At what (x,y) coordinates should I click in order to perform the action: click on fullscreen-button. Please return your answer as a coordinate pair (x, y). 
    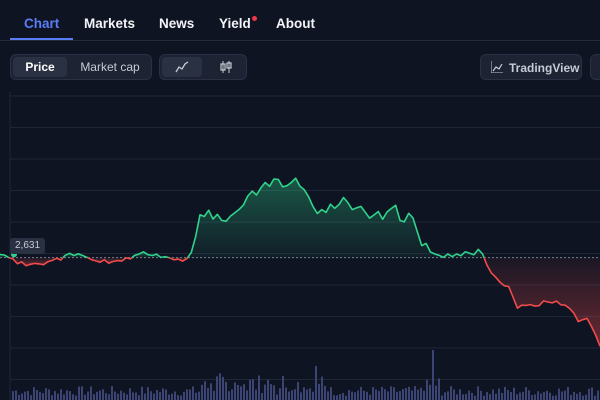
    Looking at the image, I should click on (595, 67).